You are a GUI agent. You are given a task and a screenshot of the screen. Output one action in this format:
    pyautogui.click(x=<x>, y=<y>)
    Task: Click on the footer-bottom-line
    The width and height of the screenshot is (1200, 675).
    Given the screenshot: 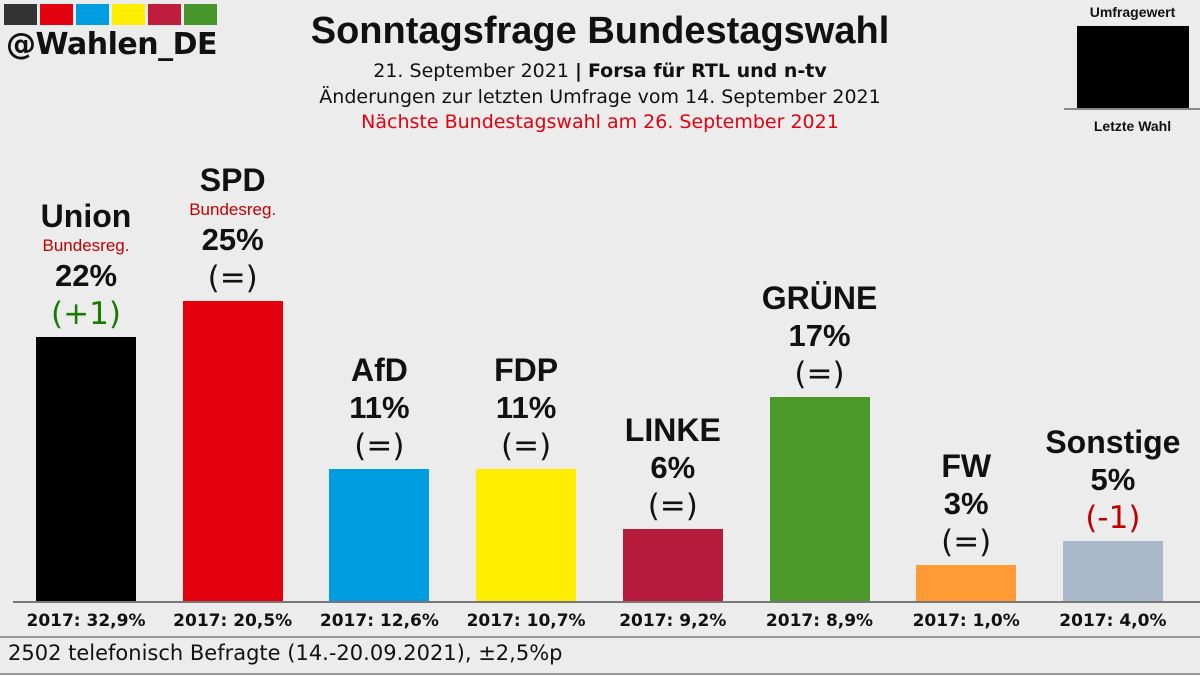 What is the action you would take?
    pyautogui.click(x=600, y=674)
    